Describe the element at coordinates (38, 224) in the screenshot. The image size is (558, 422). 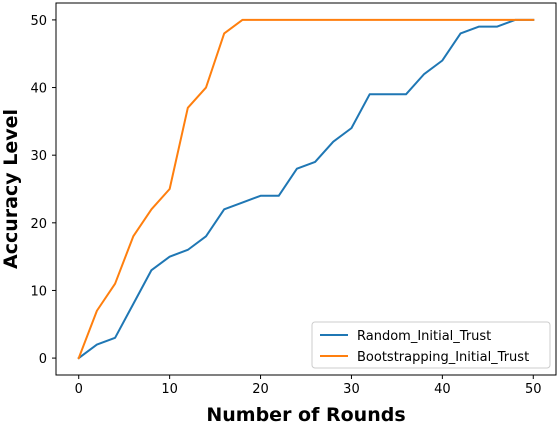
I see `y-tick-label: 20` at that location.